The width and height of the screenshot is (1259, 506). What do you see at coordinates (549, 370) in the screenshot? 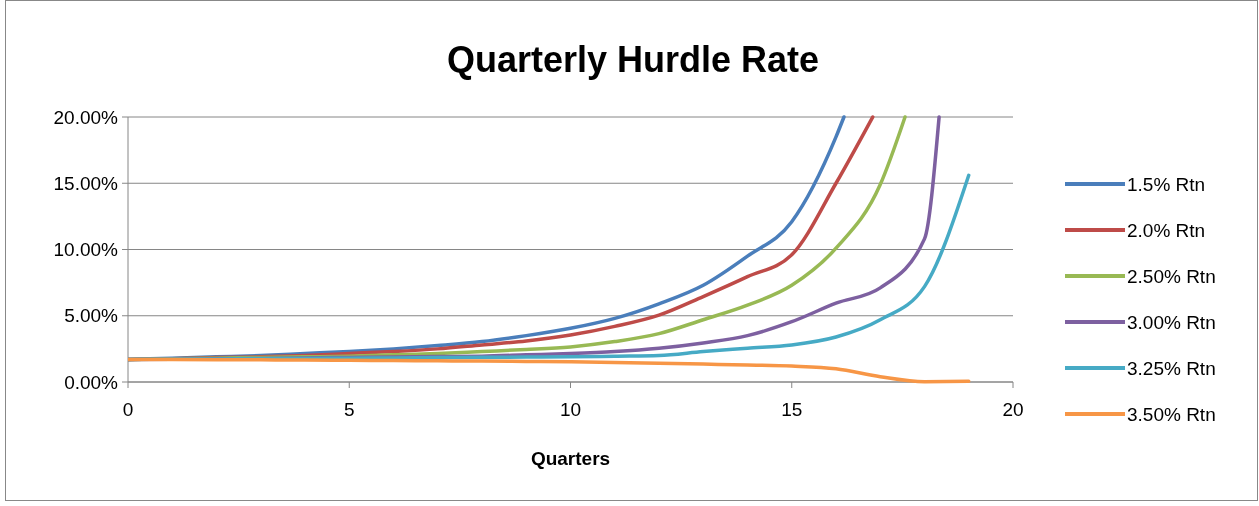
I see `line-series` at bounding box center [549, 370].